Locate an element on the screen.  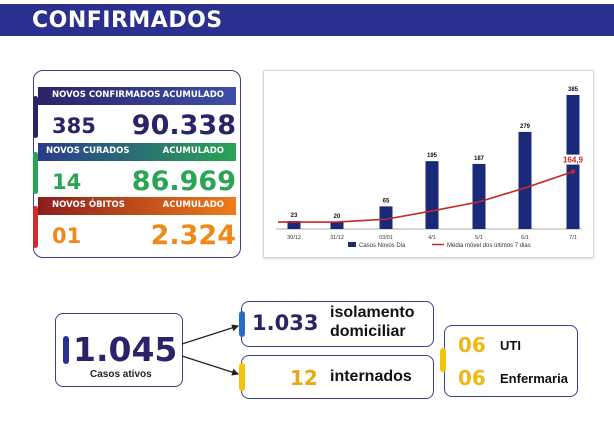
page-title: CONFIRMADOS is located at coordinates (127, 20).